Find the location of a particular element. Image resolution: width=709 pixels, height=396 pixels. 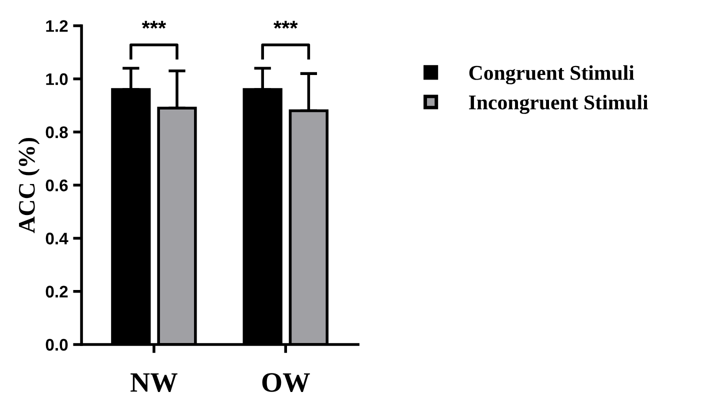

y-tick-label: 1.2 is located at coordinates (57, 26).